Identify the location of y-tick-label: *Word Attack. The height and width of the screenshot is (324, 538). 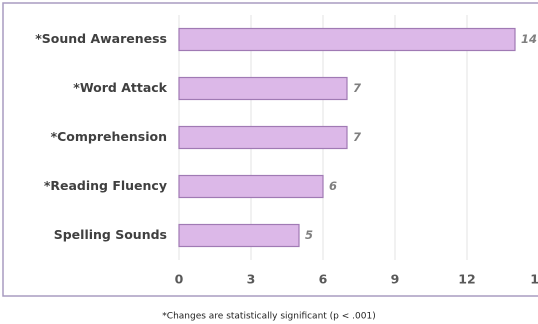
(120, 87).